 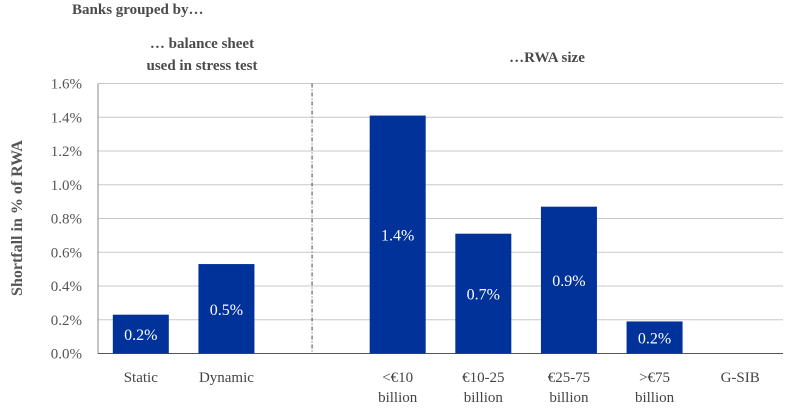 What do you see at coordinates (66, 118) in the screenshot?
I see `y-tick-label: 1.4%` at bounding box center [66, 118].